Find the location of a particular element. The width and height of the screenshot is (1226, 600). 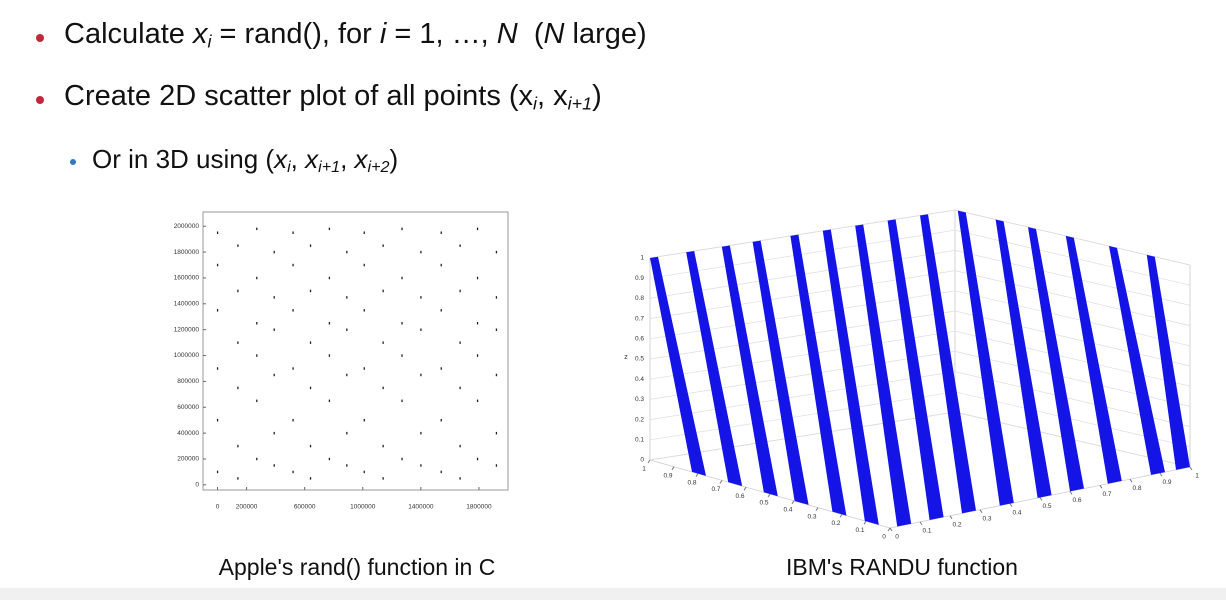

y-tick-label: 600000 is located at coordinates (188, 407).